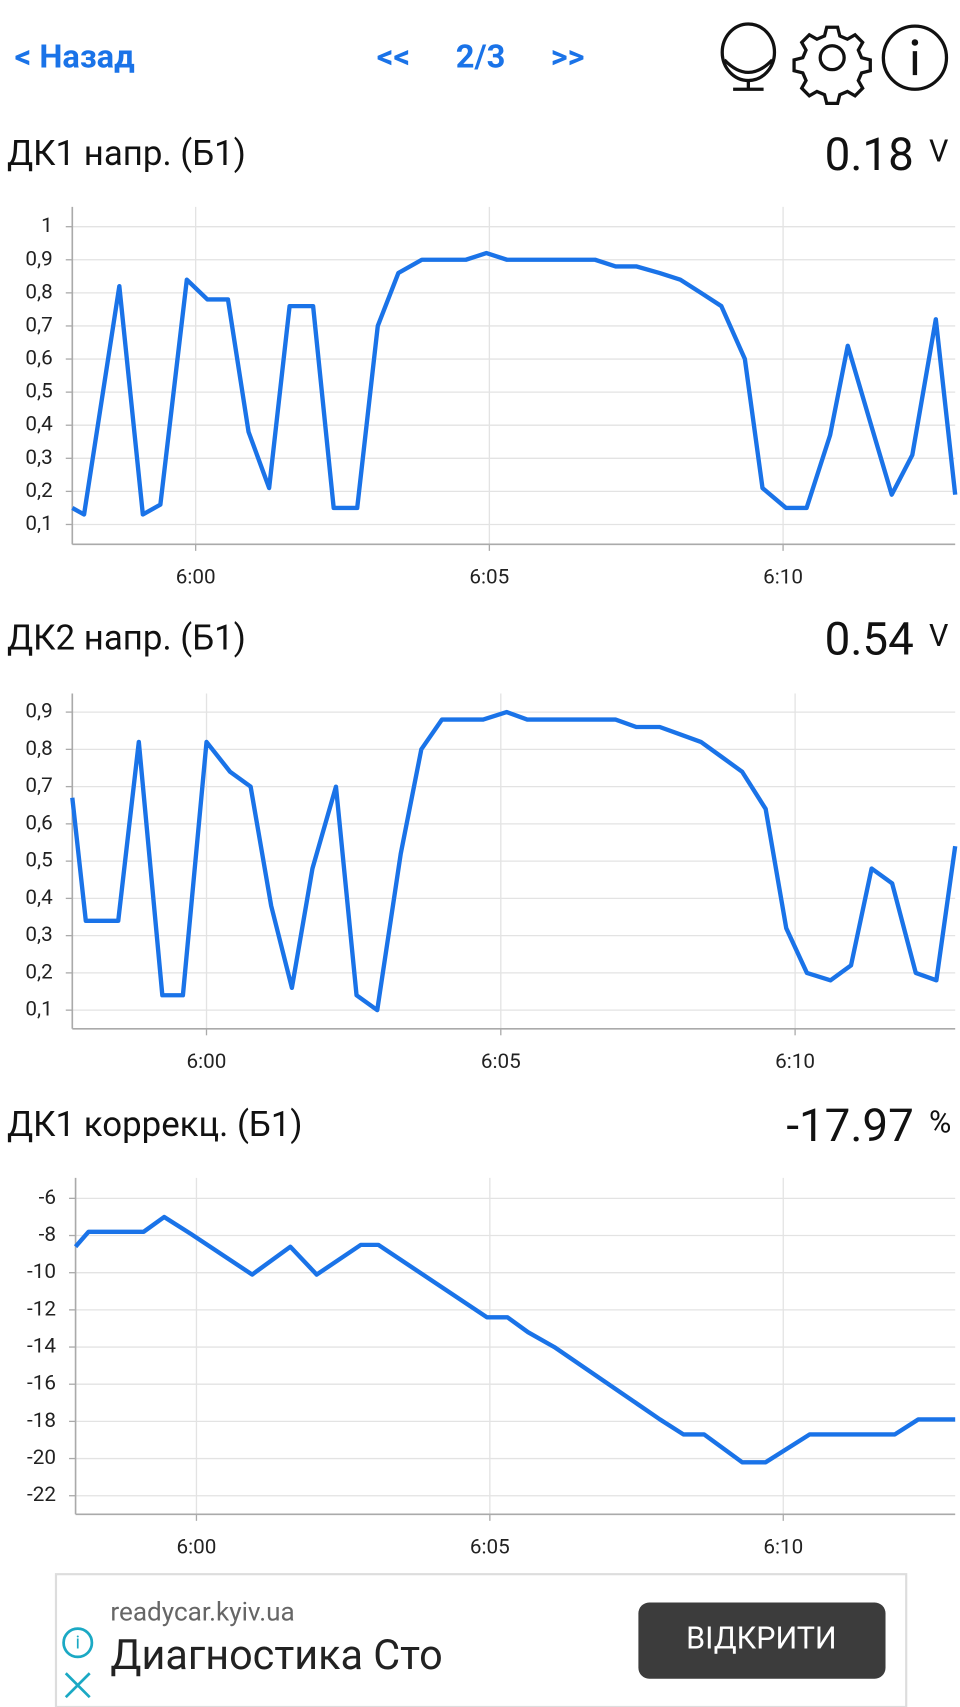 This screenshot has width=960, height=1707. What do you see at coordinates (75, 56) in the screenshot?
I see `back-button: < Назад` at bounding box center [75, 56].